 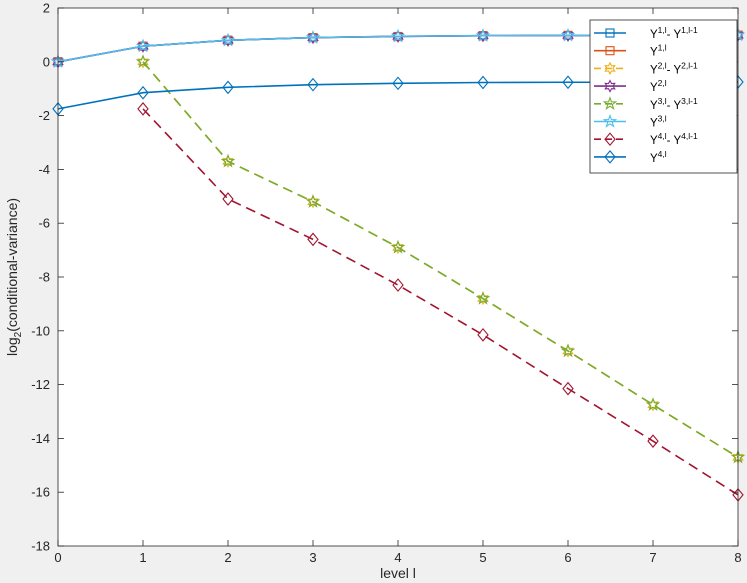 What do you see at coordinates (630, 157) in the screenshot?
I see `legend-item: Y4,l` at bounding box center [630, 157].